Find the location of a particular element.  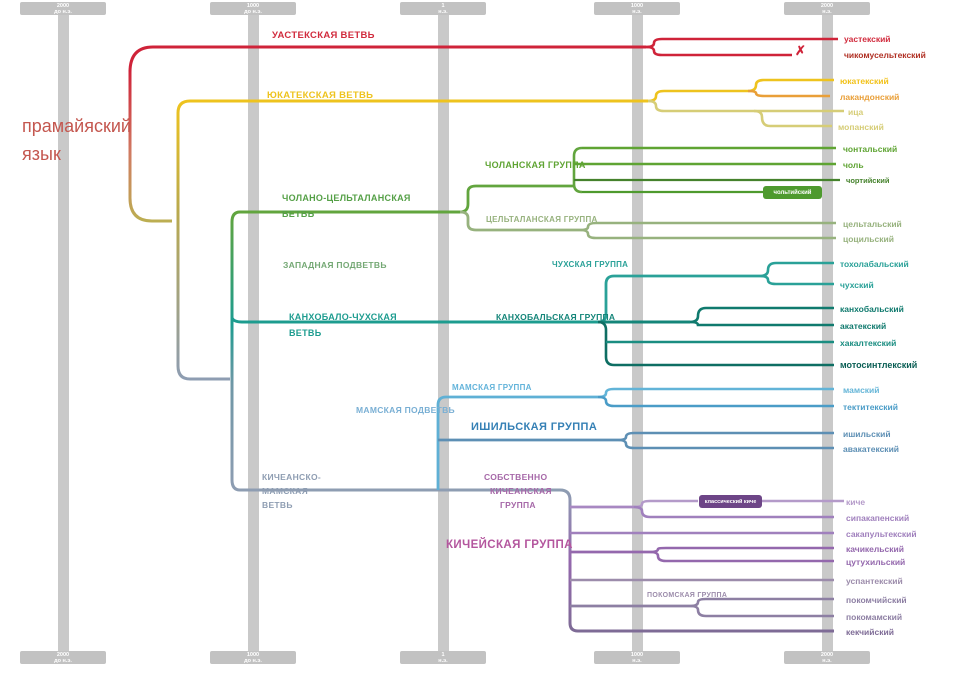

leaf-tzutujil: цутухильский is located at coordinates (876, 562).